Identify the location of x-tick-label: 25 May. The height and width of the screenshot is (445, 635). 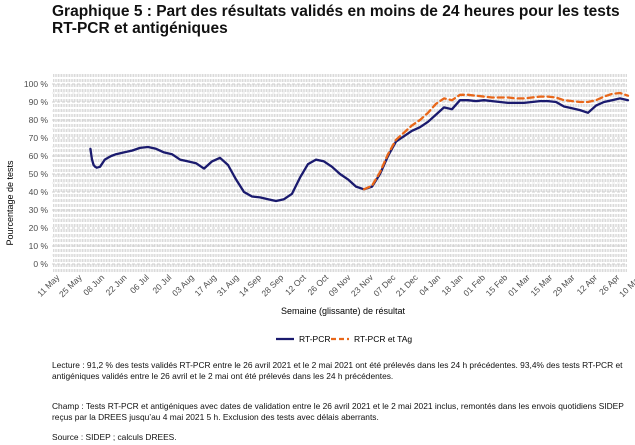
(70, 285).